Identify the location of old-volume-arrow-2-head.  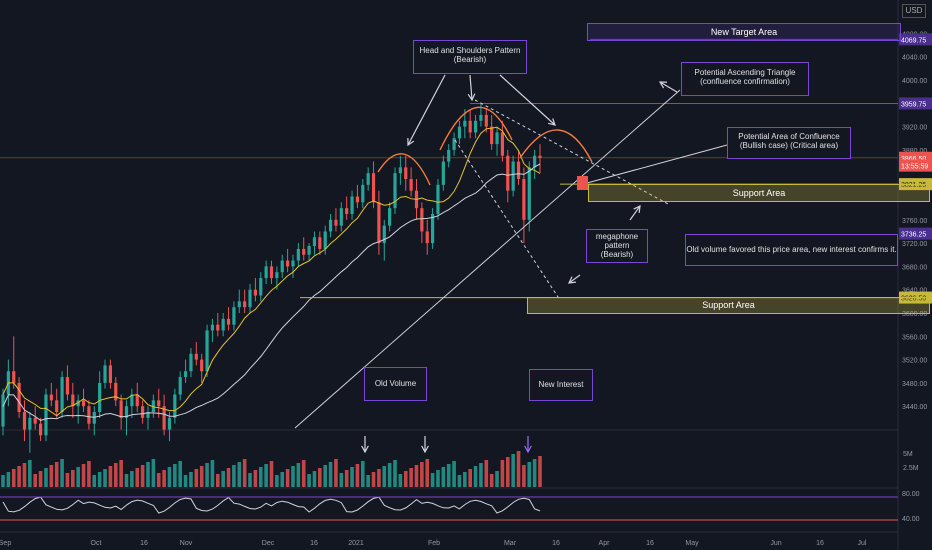
(425, 449).